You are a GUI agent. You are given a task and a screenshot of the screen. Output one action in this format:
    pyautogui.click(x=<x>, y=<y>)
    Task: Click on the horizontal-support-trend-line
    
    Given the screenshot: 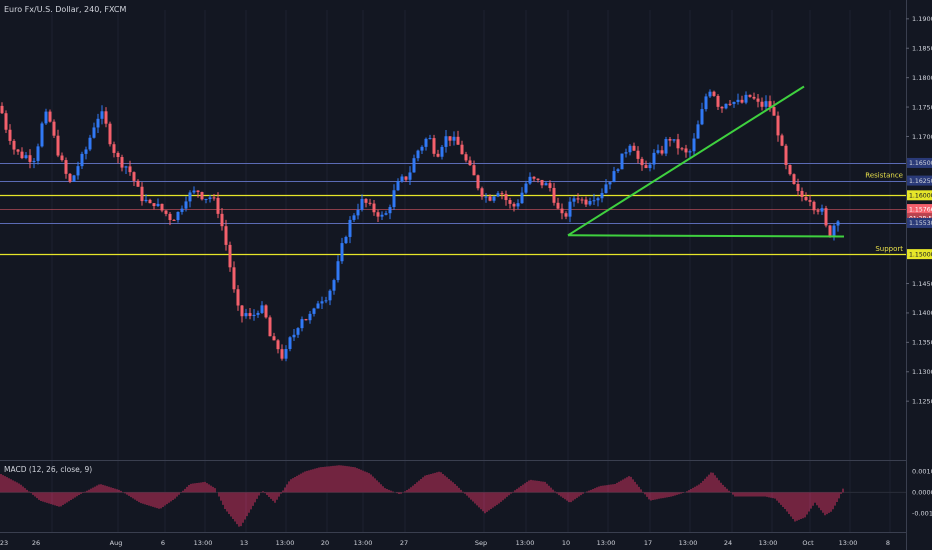 What is the action you would take?
    pyautogui.click(x=706, y=236)
    